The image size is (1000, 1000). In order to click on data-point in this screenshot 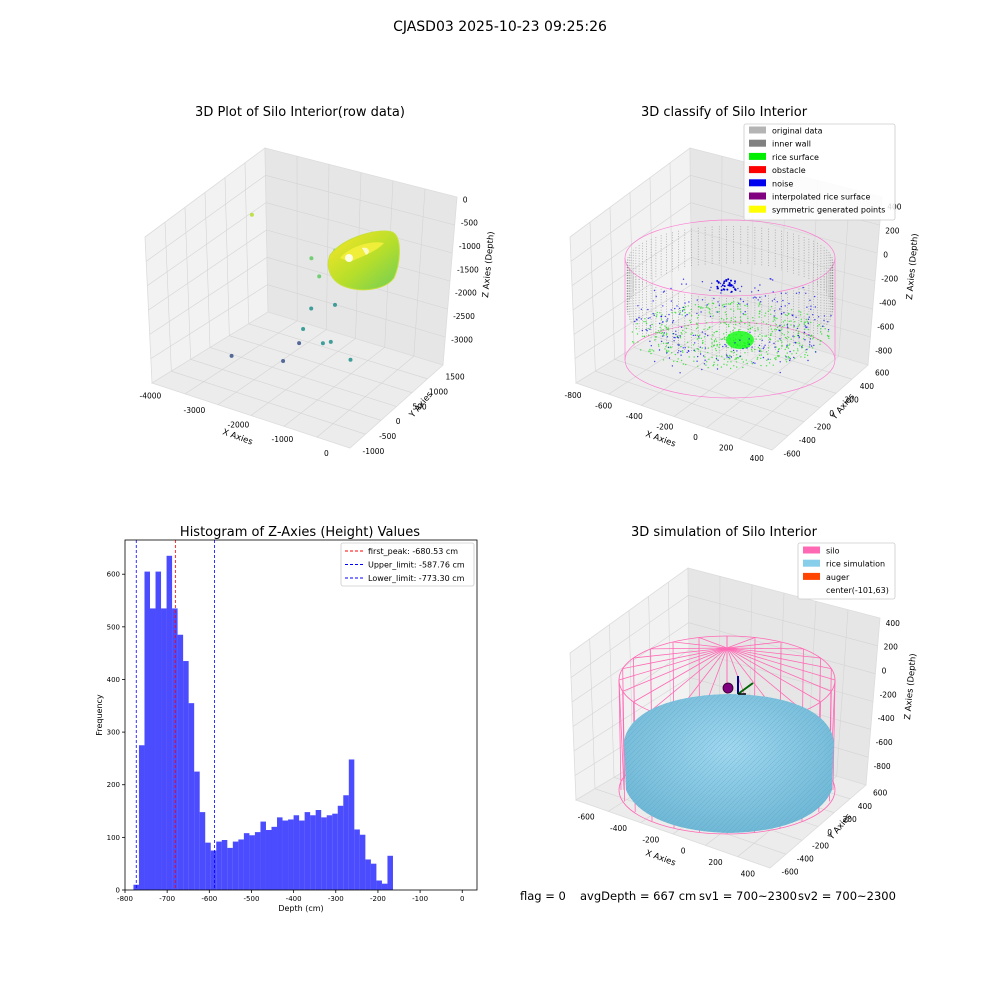, I will do `click(319, 276)`.